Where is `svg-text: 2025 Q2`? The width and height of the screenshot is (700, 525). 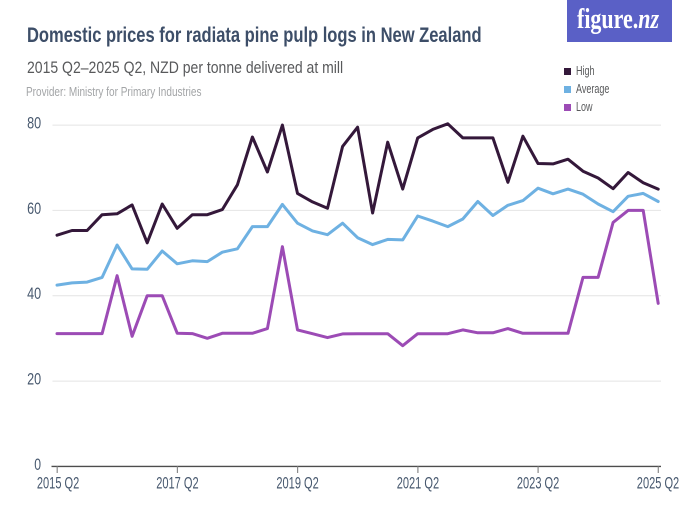 svg-text: 2025 Q2 is located at coordinates (658, 484).